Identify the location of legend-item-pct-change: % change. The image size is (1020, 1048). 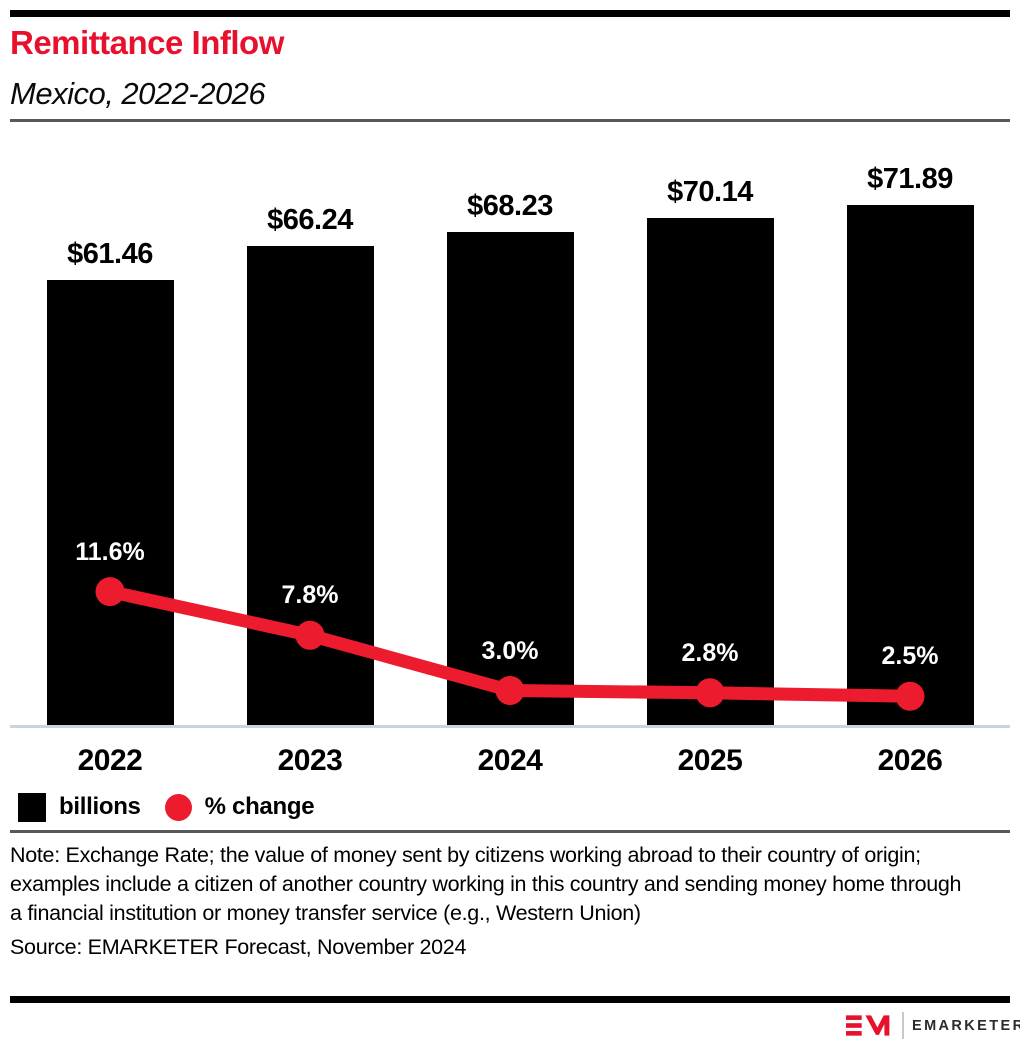
(239, 807).